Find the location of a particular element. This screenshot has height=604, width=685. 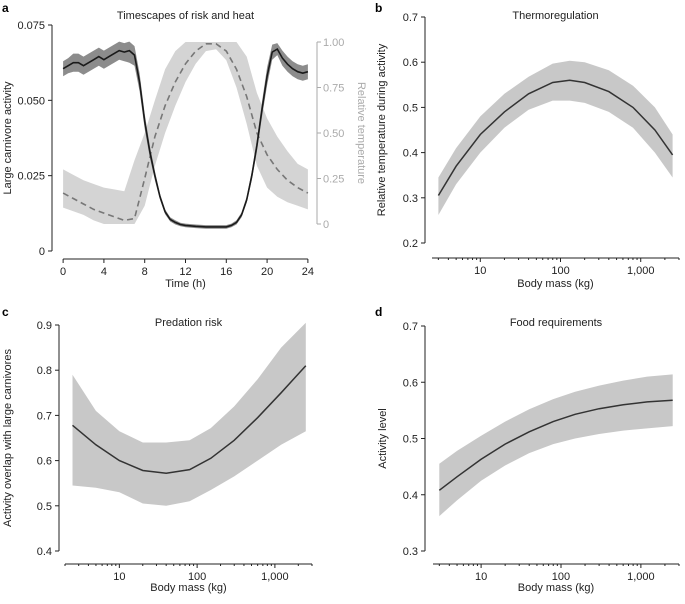

y-tick-label: 0.075 is located at coordinates (31, 26).